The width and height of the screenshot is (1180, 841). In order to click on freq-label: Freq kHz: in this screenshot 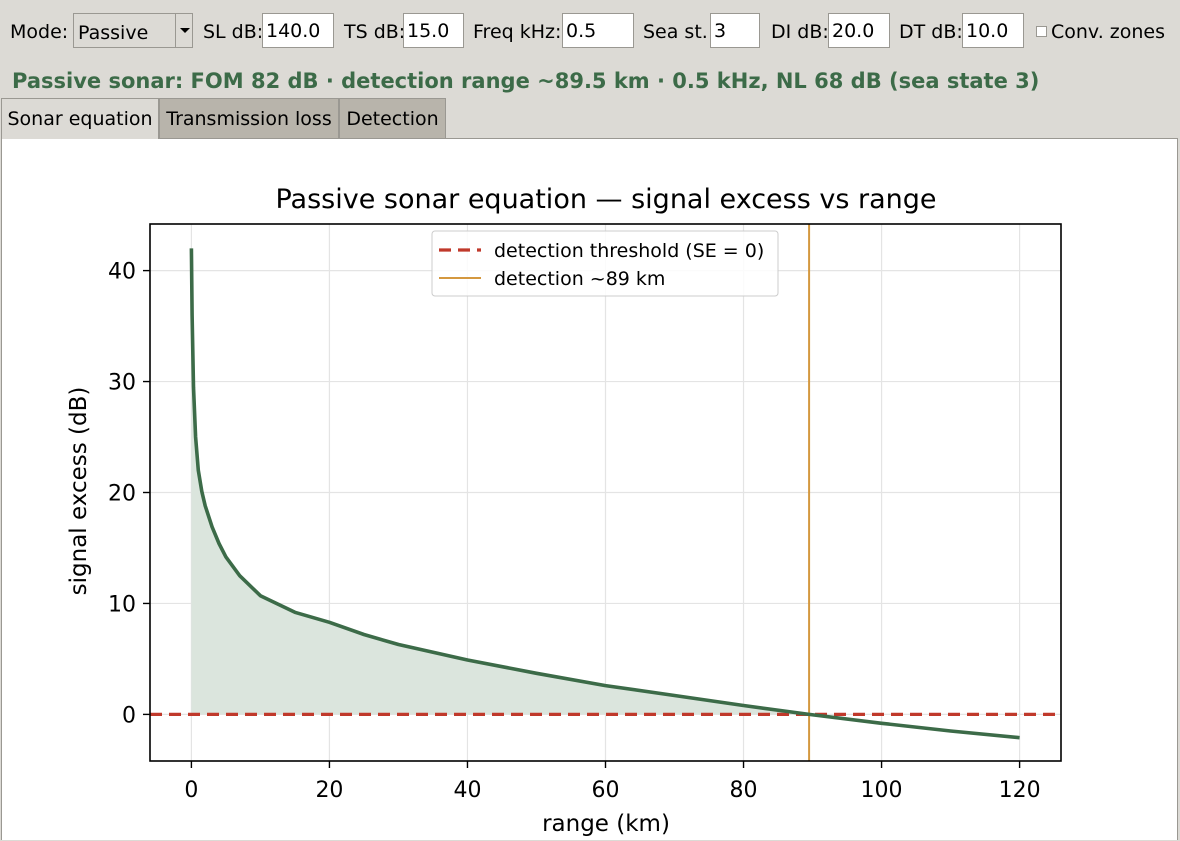, I will do `click(517, 32)`.